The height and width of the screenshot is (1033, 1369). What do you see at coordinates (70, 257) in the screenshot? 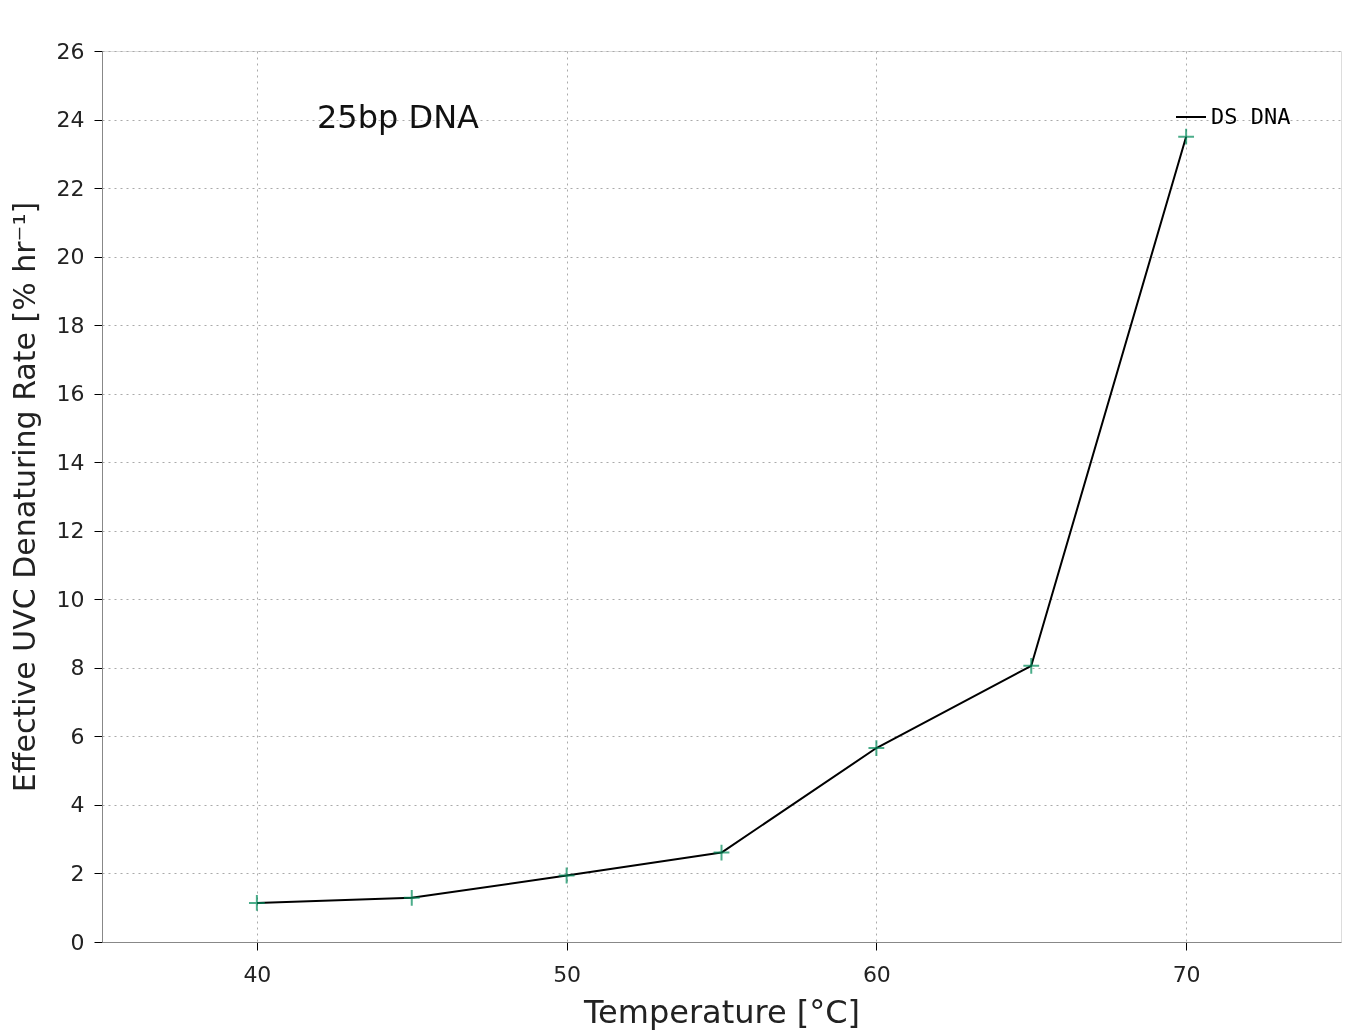
I see `y-tick-label: 20` at bounding box center [70, 257].